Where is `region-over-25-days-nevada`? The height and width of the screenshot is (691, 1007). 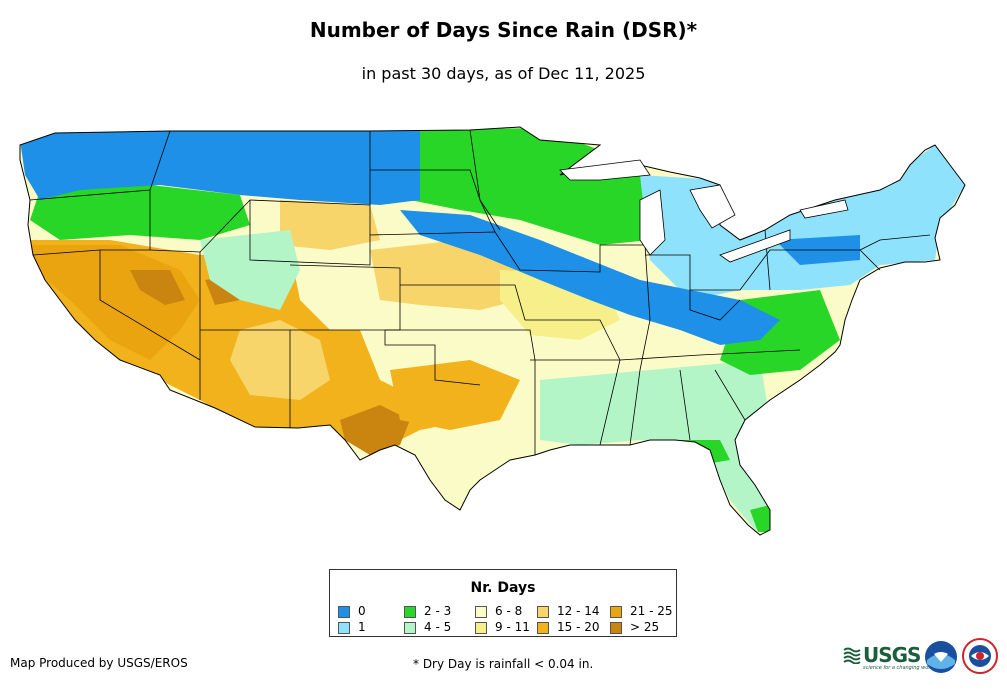
region-over-25-days-nevada is located at coordinates (157, 287).